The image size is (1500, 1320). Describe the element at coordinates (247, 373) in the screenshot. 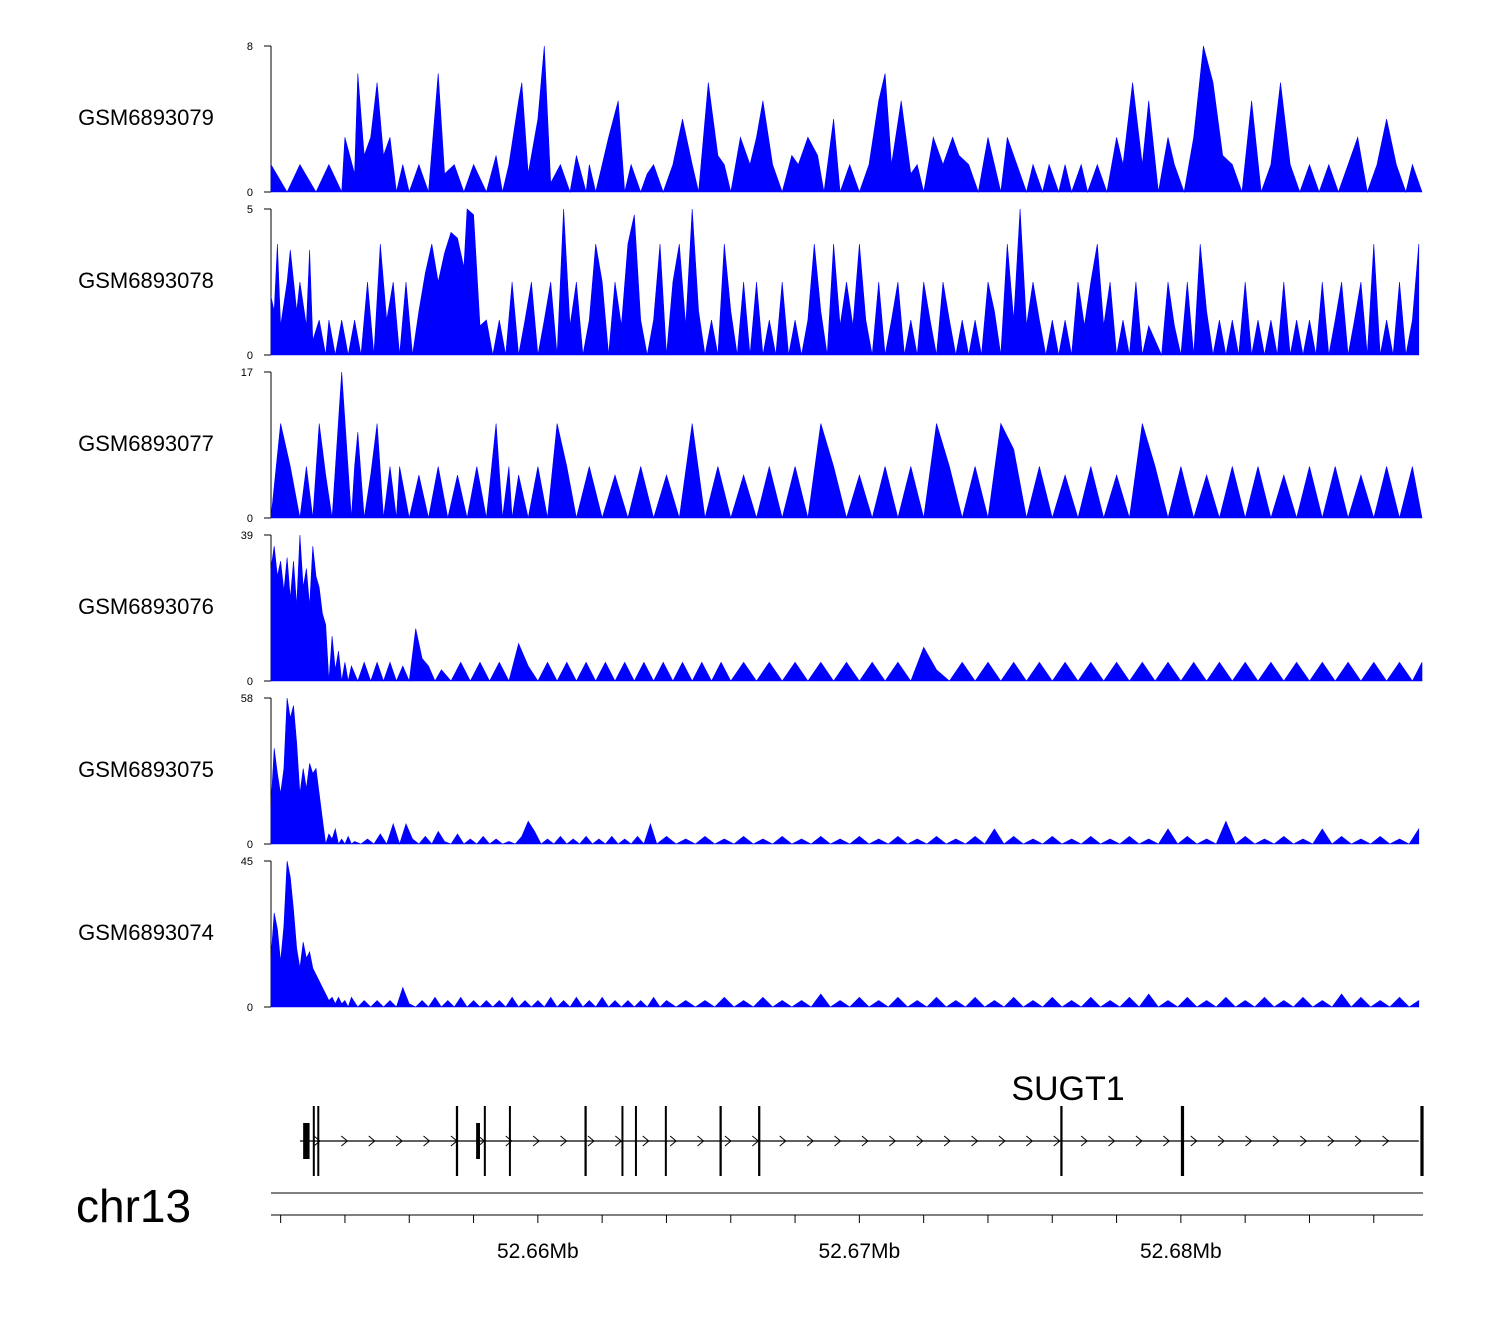

I see `y-axis-max-label: 17` at that location.